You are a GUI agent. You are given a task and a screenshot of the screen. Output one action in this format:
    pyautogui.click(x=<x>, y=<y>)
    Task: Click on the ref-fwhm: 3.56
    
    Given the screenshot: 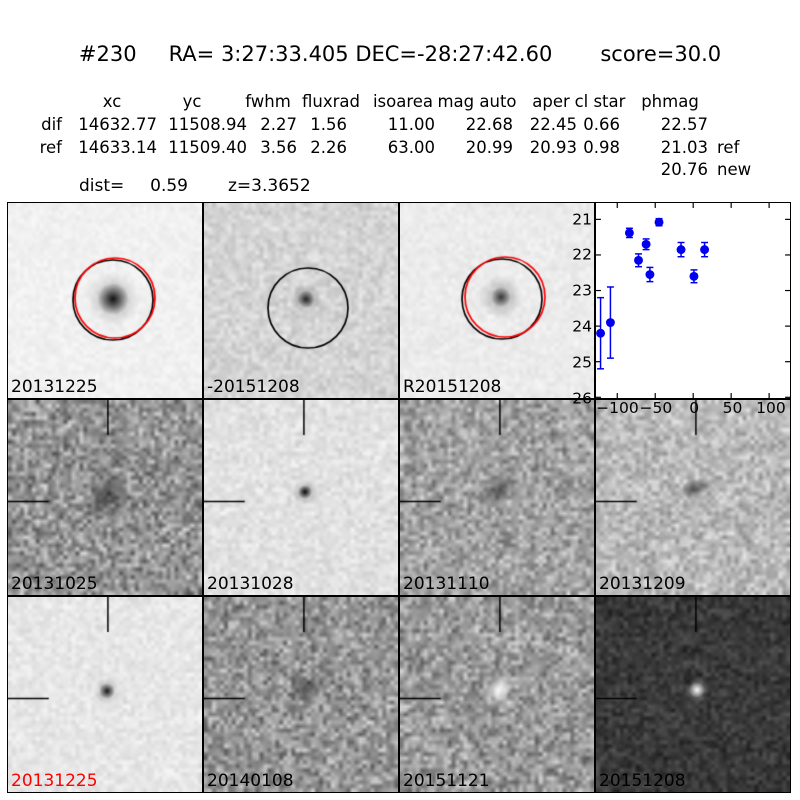 What is the action you would take?
    pyautogui.click(x=278, y=147)
    